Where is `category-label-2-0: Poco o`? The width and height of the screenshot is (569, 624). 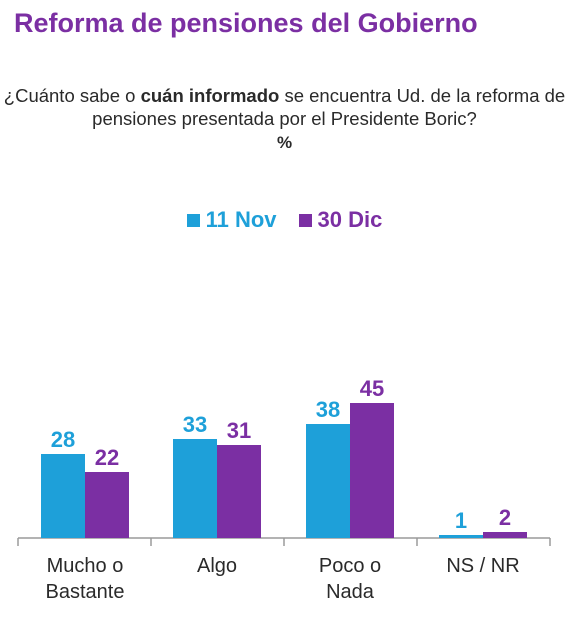
category-label-2-0: Poco o is located at coordinates (350, 566).